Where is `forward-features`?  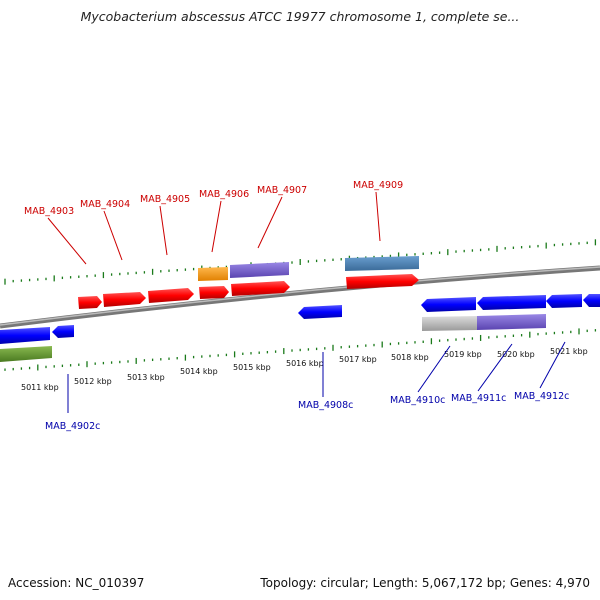 forward-features is located at coordinates (248, 282).